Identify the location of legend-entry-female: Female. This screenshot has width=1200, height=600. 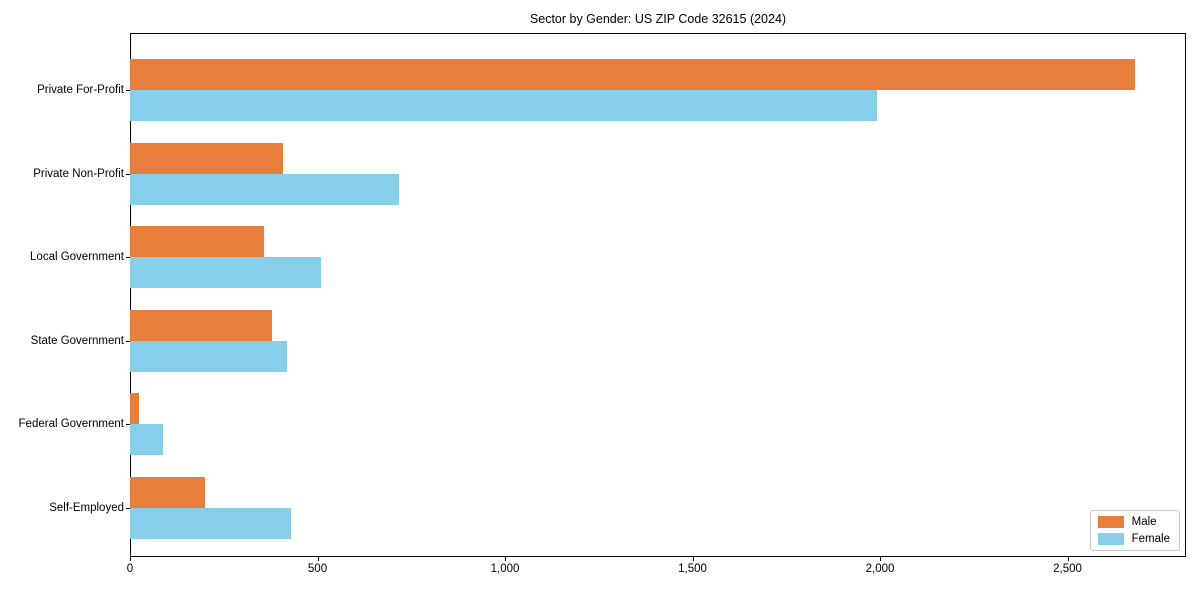
(1133, 539).